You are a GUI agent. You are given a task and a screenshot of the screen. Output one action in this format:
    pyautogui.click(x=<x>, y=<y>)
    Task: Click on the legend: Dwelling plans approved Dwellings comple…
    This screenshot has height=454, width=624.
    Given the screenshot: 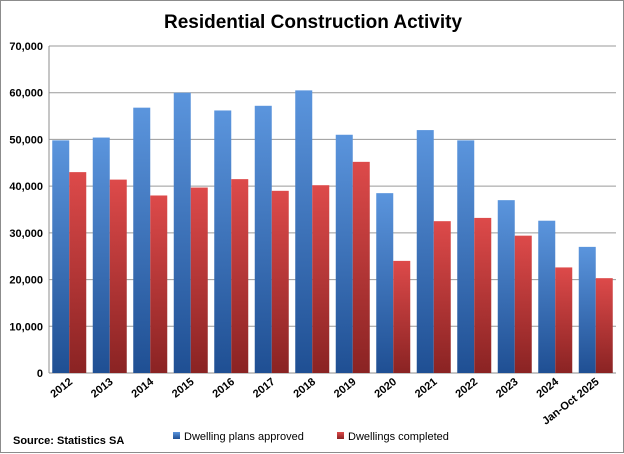 What is the action you would take?
    pyautogui.click(x=311, y=437)
    